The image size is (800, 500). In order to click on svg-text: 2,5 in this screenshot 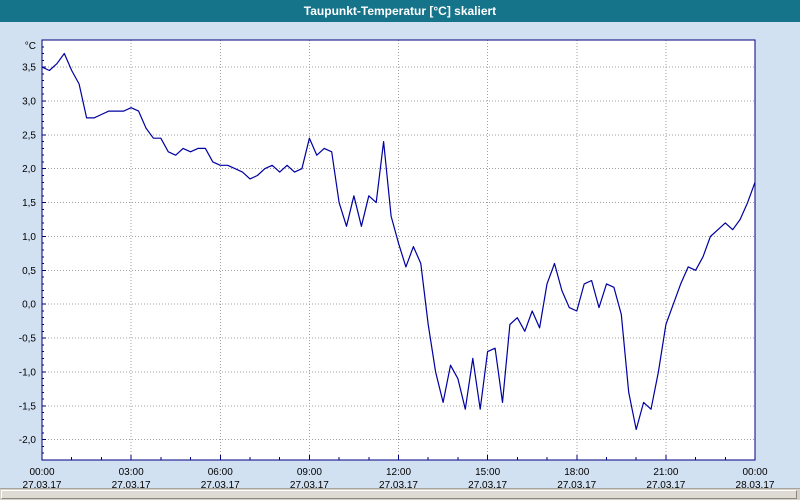, I will do `click(29, 135)`.